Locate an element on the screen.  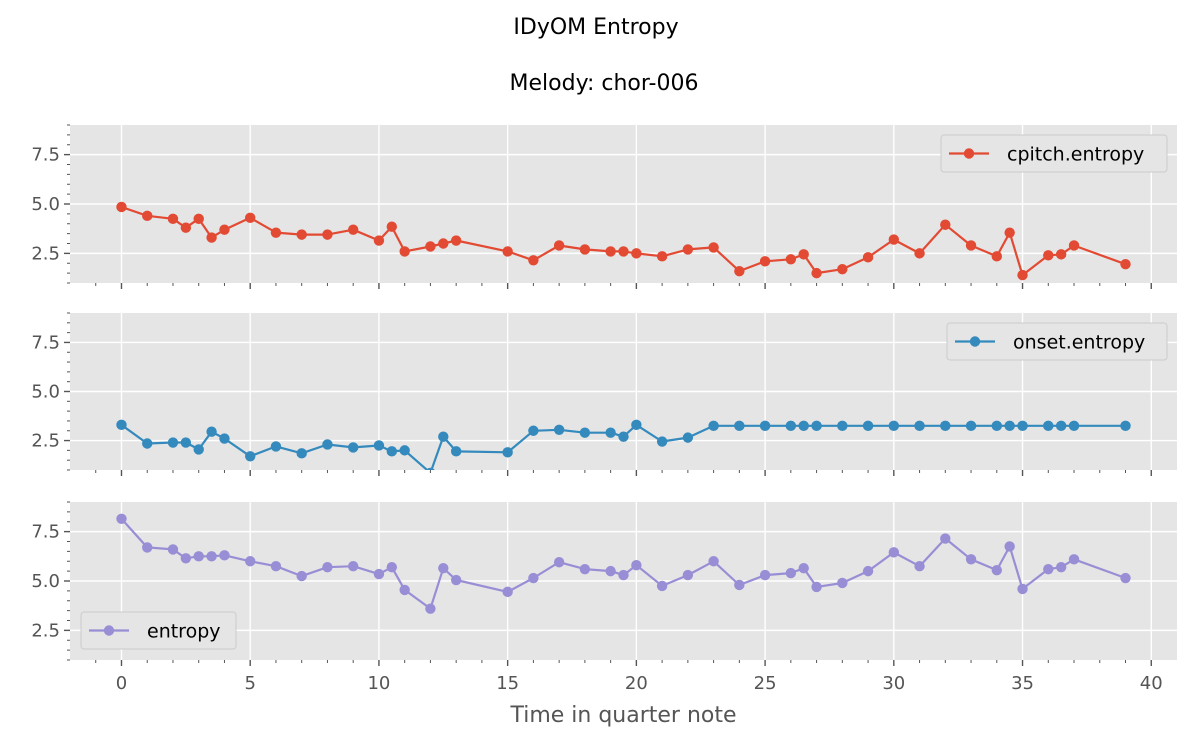
x-tick-label: 35 is located at coordinates (1022, 683).